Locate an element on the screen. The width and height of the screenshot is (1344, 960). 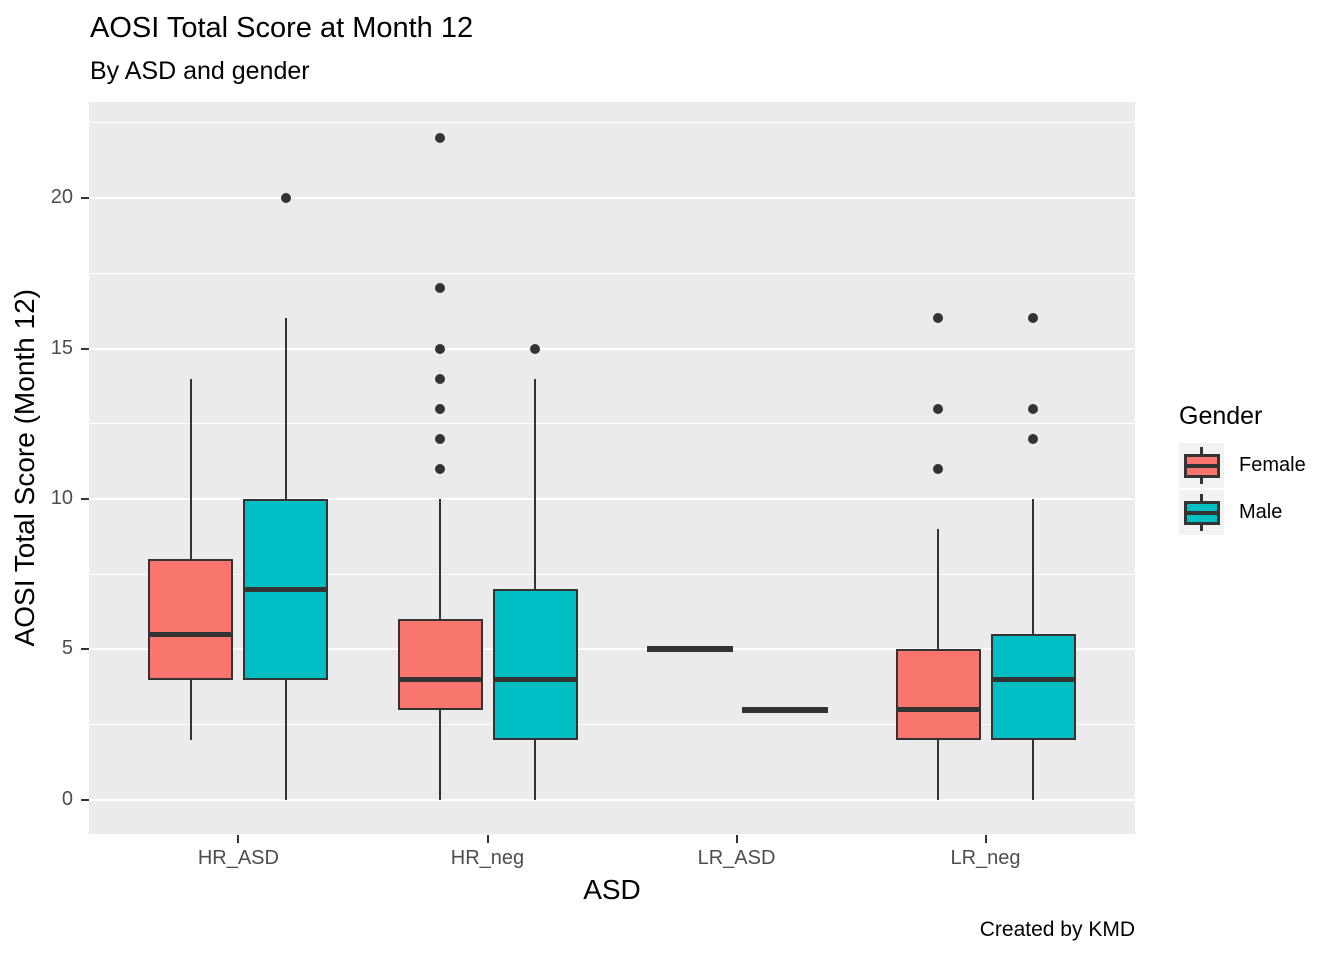
legend-entries: Female Male is located at coordinates (1242, 489).